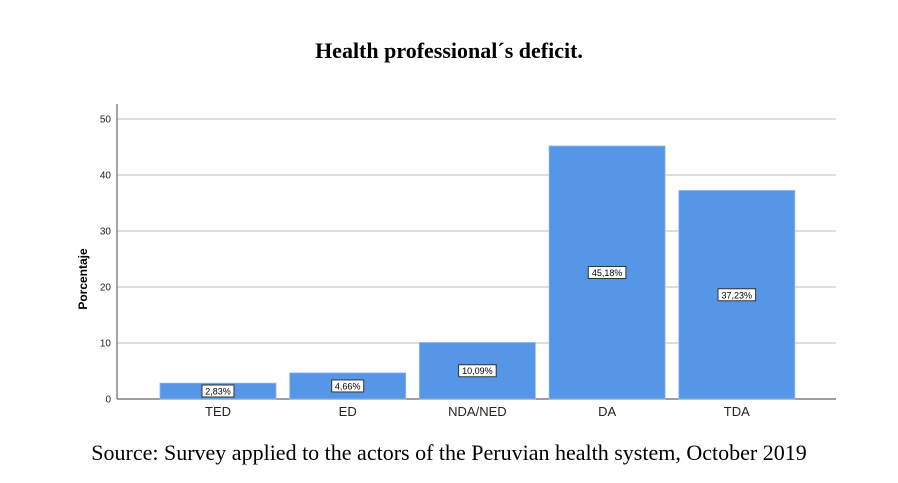  I want to click on x-tick-label: NDA/NED, so click(477, 411).